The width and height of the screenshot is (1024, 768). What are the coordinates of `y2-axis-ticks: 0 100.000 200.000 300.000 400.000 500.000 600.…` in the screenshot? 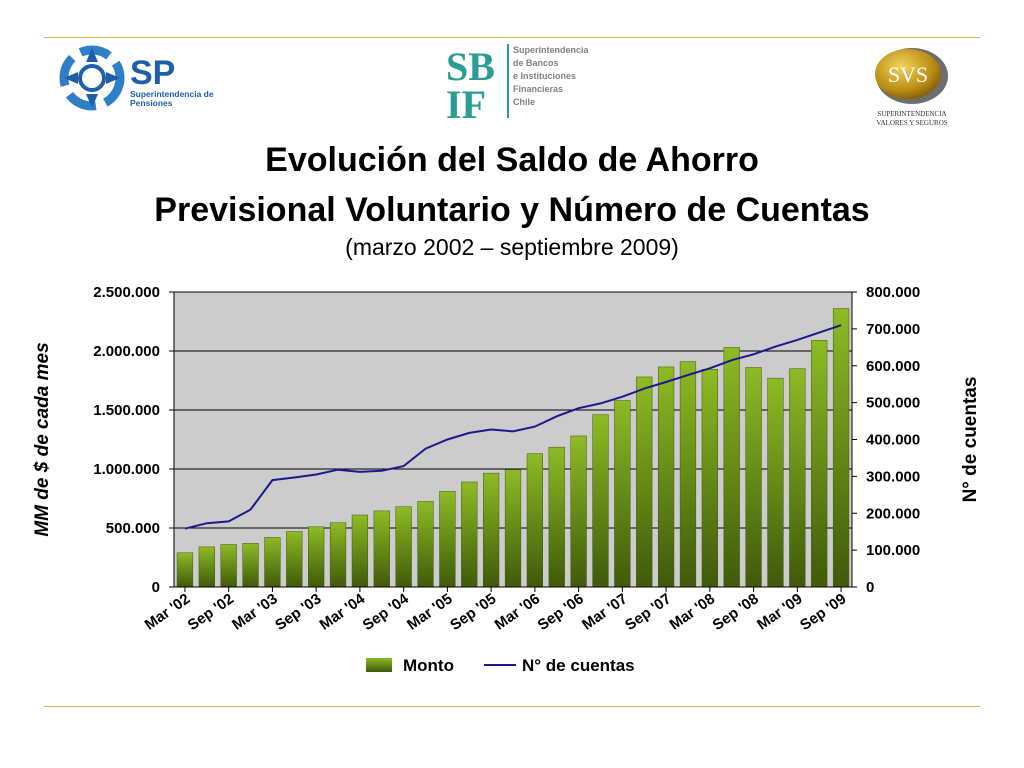 It's located at (886, 440).